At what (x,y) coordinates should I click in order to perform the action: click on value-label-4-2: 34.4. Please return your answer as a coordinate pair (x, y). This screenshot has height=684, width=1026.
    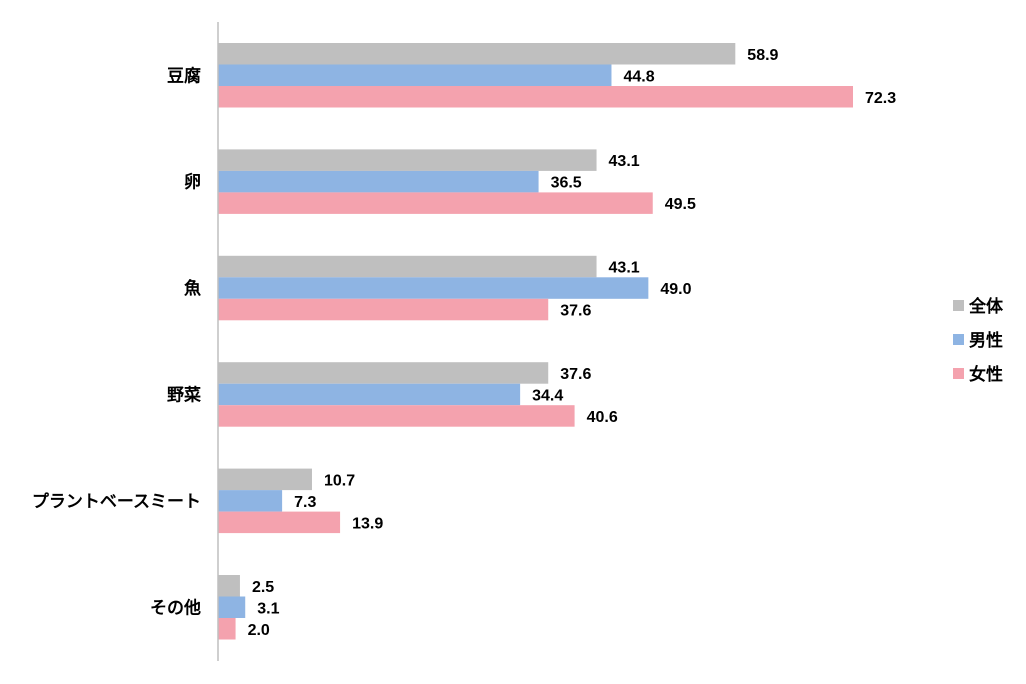
    Looking at the image, I should click on (547, 395).